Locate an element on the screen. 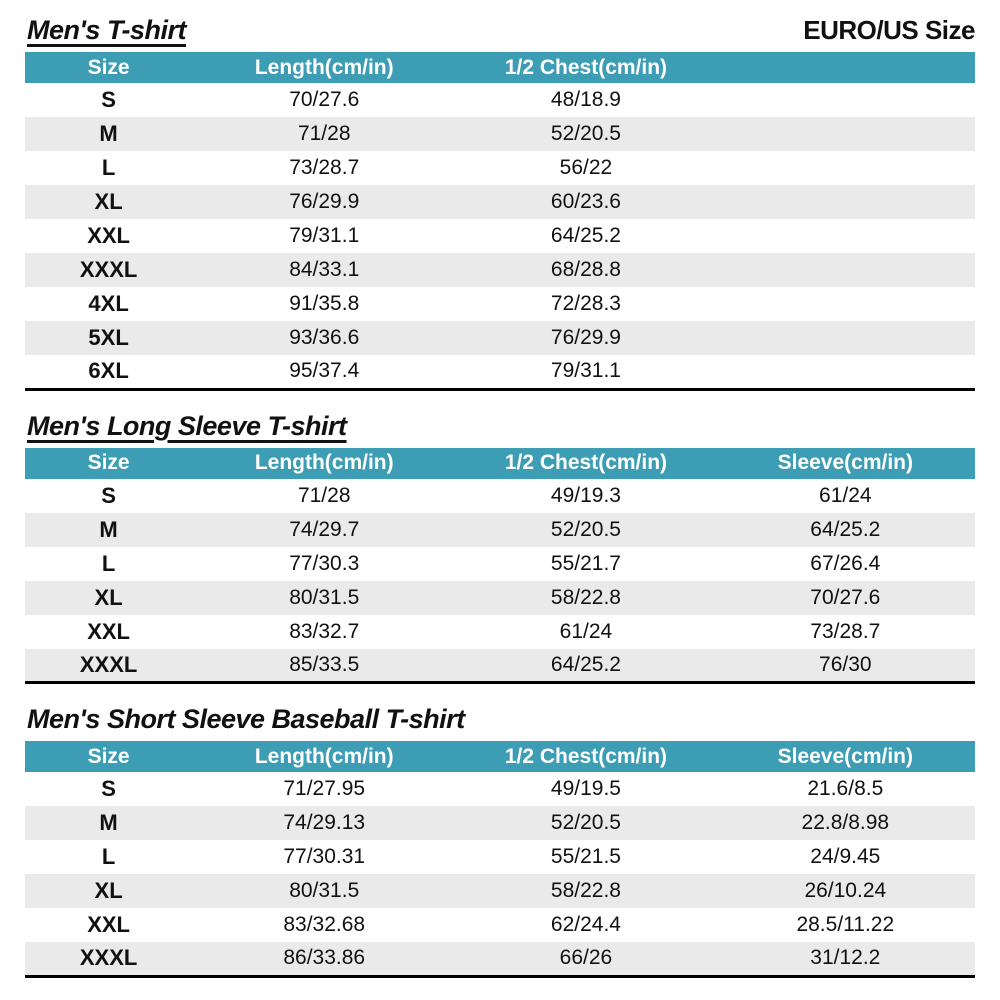 The image size is (1000, 1000). value-cell: 49/19.3 is located at coordinates (586, 495).